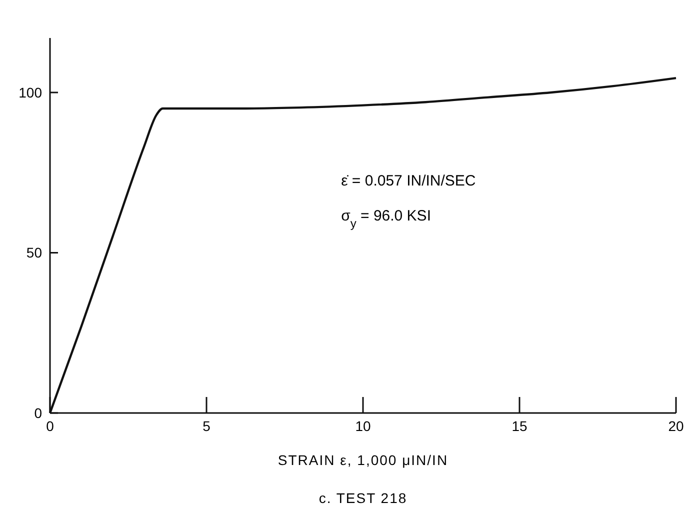  Describe the element at coordinates (38, 413) in the screenshot. I see `y-tick-label: 0` at that location.